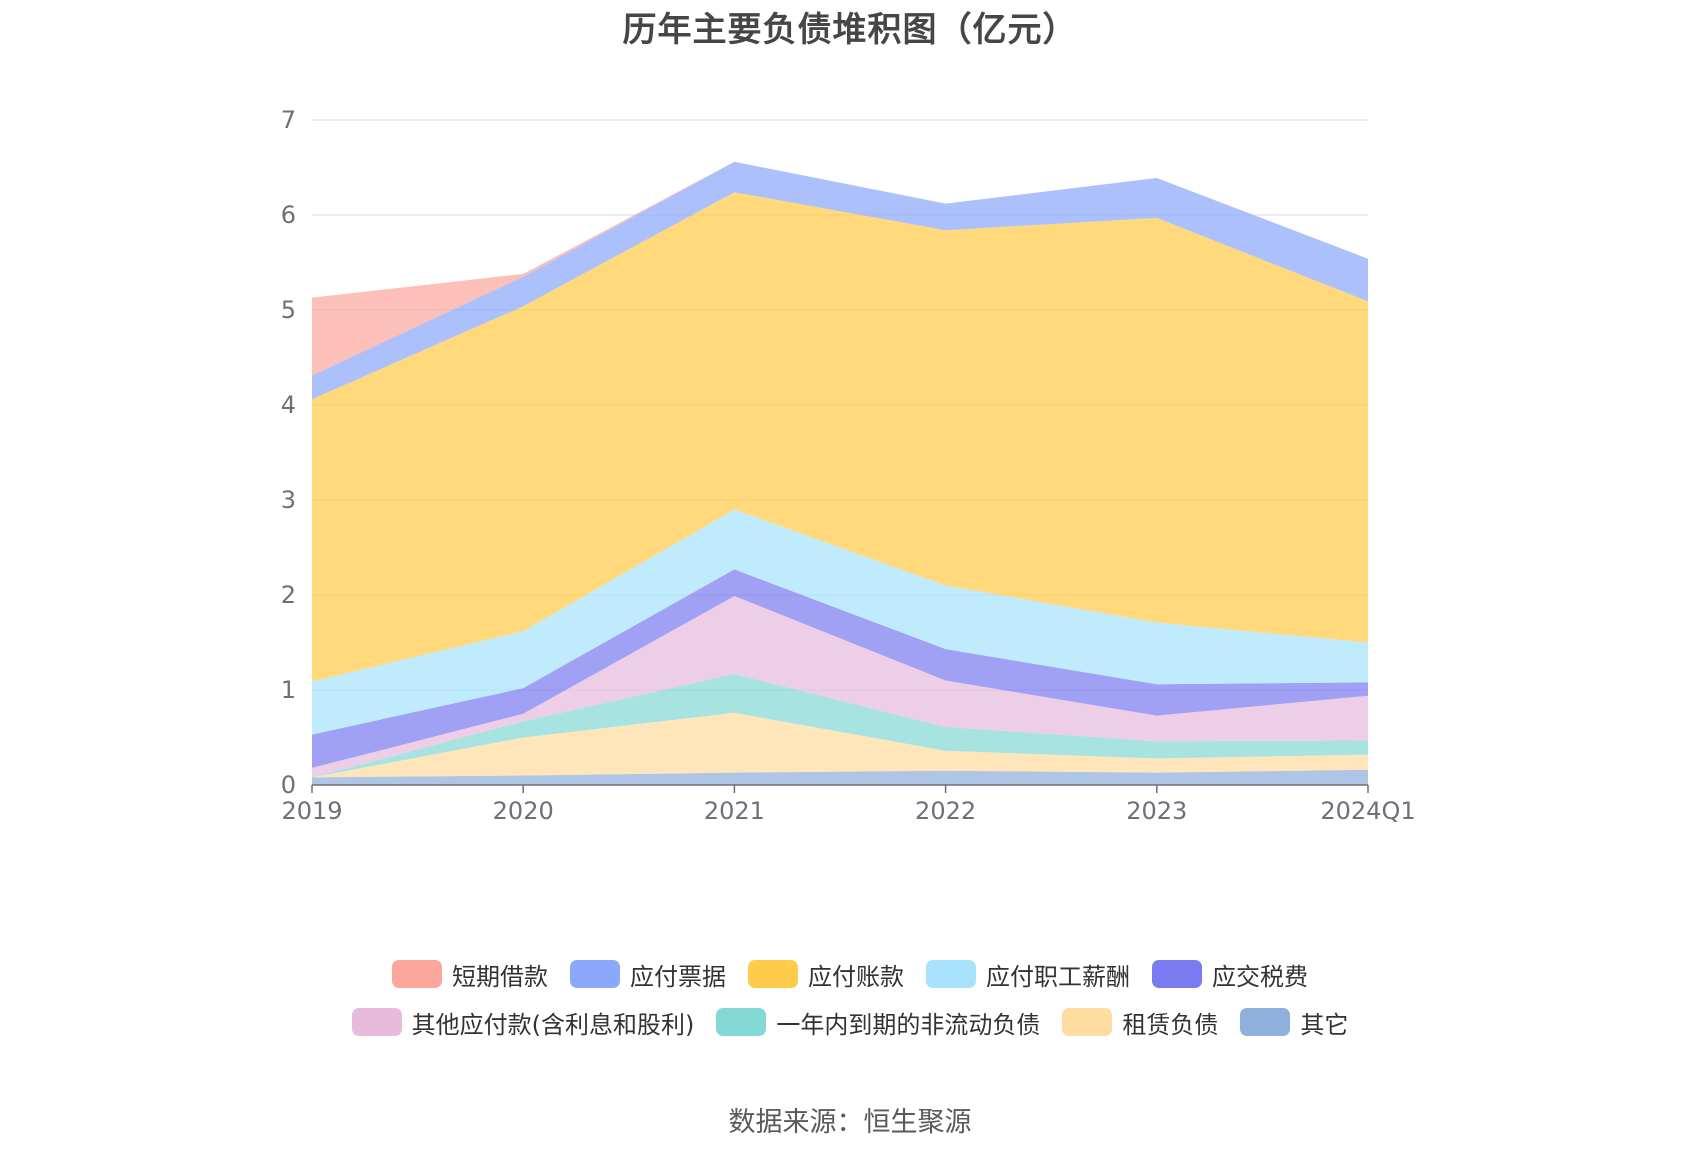  Describe the element at coordinates (288, 120) in the screenshot. I see `y-tick-label: 7` at that location.